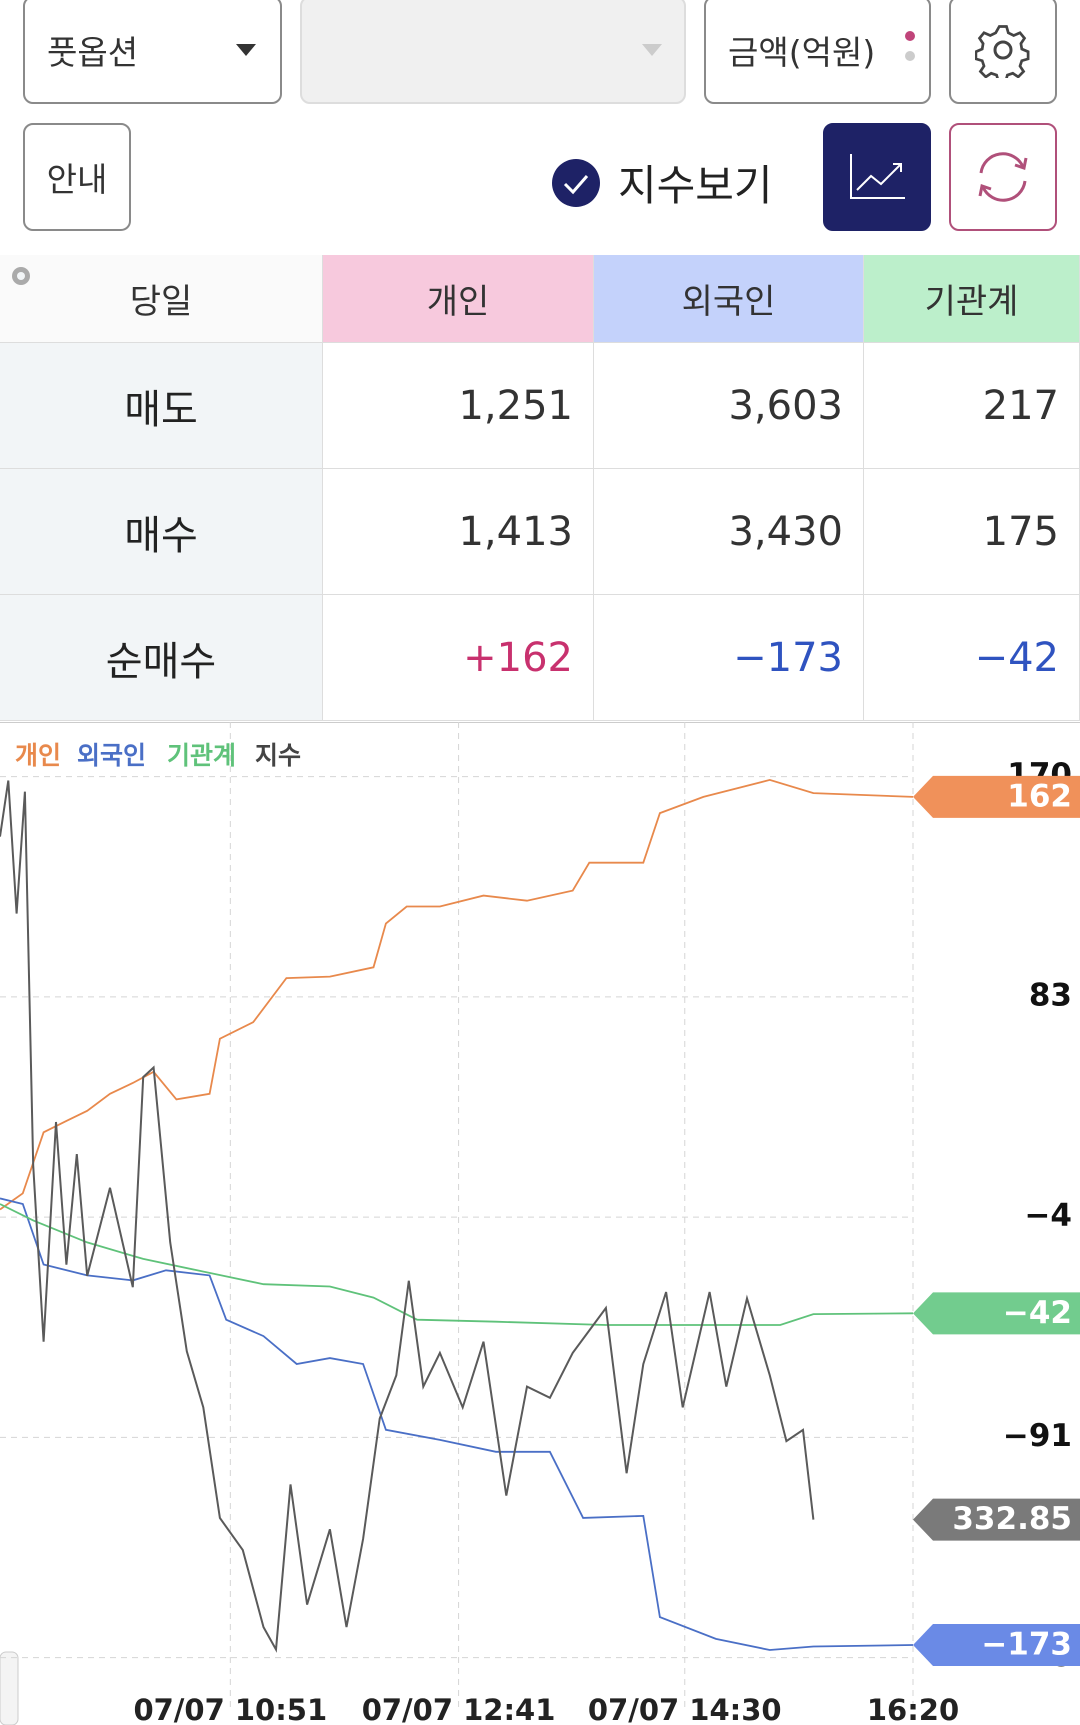 This screenshot has height=1725, width=1080. What do you see at coordinates (161, 658) in the screenshot?
I see `row-label: 순매수` at bounding box center [161, 658].